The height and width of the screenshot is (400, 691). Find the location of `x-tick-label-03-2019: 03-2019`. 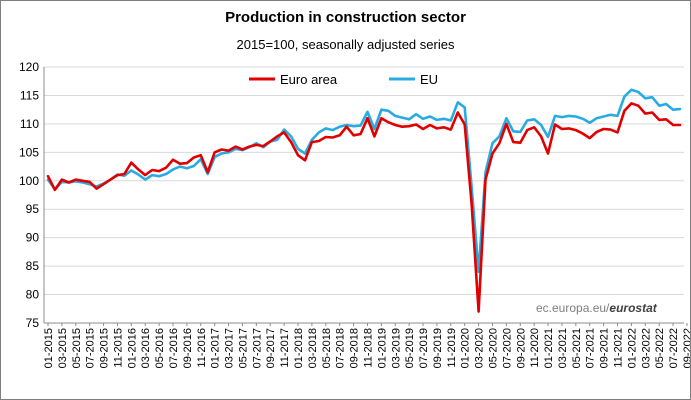

x-tick-label-03-2019: 03-2019 is located at coordinates (396, 348).